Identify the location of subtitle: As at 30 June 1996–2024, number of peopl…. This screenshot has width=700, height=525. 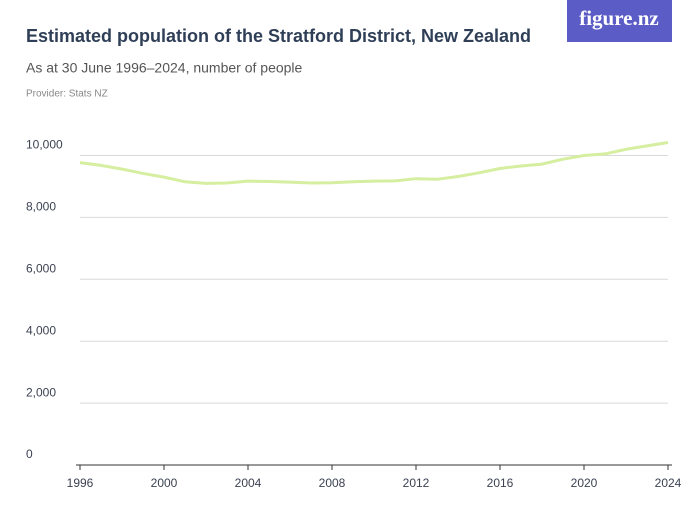
(164, 68).